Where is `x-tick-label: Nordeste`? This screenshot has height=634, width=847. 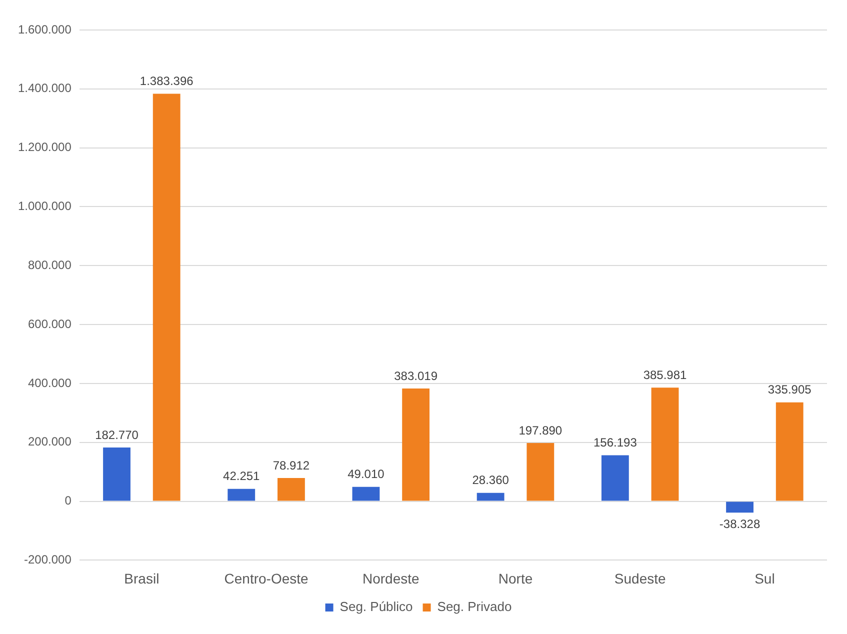 x-tick-label: Nordeste is located at coordinates (391, 578).